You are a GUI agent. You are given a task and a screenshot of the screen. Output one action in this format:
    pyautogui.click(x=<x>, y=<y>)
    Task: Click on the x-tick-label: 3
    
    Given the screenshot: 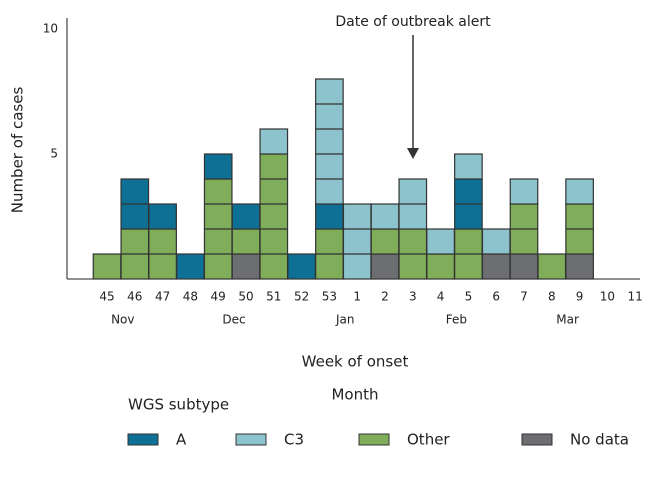 What is the action you would take?
    pyautogui.click(x=413, y=297)
    